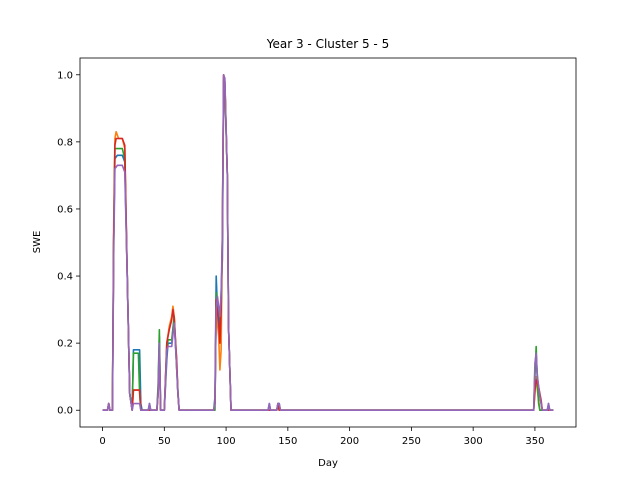  Describe the element at coordinates (65, 277) in the screenshot. I see `y-tick-label: 0.4` at that location.